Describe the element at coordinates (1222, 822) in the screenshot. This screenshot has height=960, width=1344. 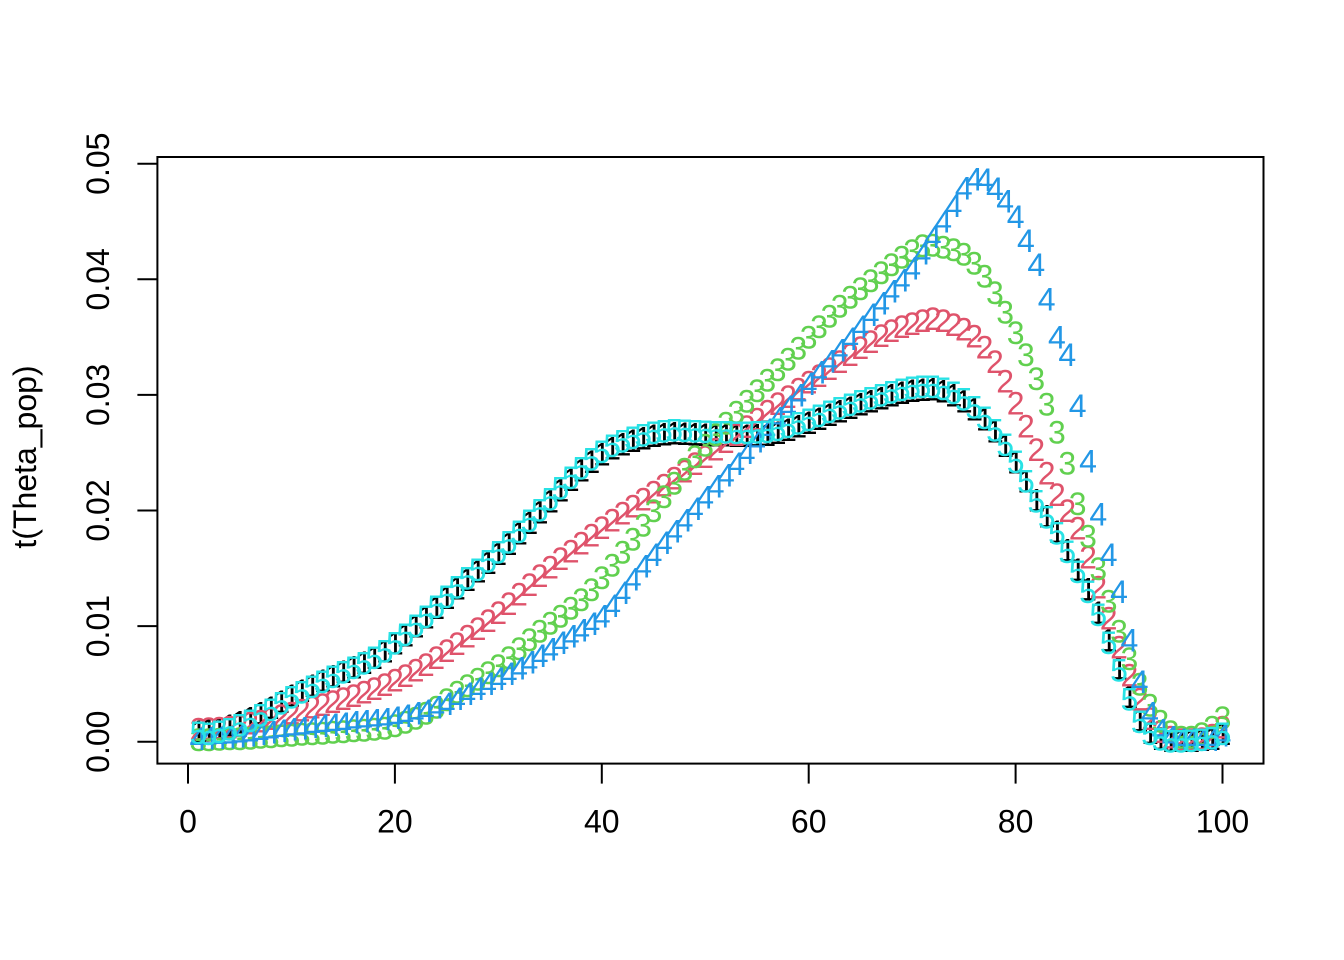
I see `svg-text: 100` at that location.